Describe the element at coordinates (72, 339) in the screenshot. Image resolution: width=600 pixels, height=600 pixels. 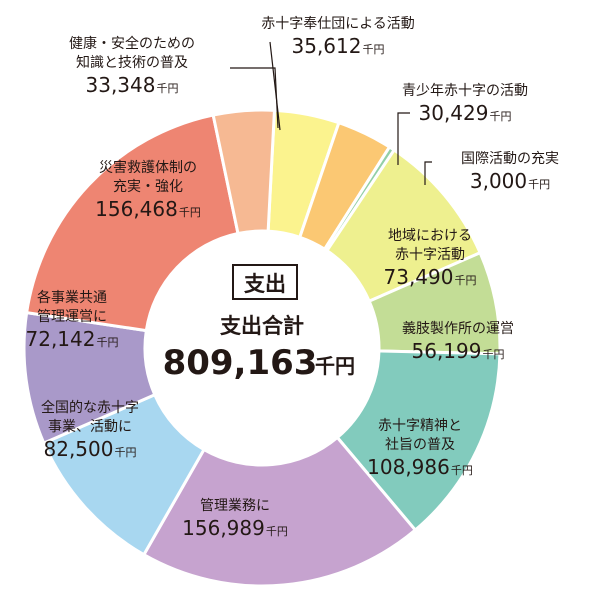
I see `slice-value: 72,142千円` at that location.